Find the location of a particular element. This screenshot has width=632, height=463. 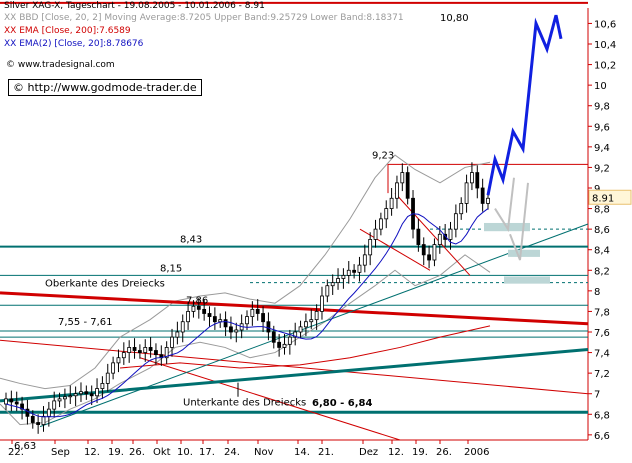

y-tick-label: 8,4 is located at coordinates (602, 251).